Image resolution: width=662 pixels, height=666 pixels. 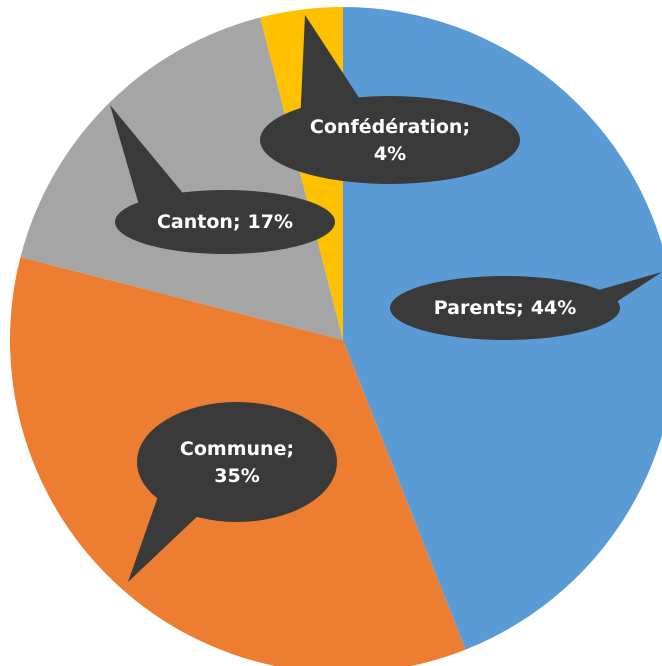 What do you see at coordinates (222, 179) in the screenshot?
I see `data-callout: Canton; 17%` at bounding box center [222, 179].